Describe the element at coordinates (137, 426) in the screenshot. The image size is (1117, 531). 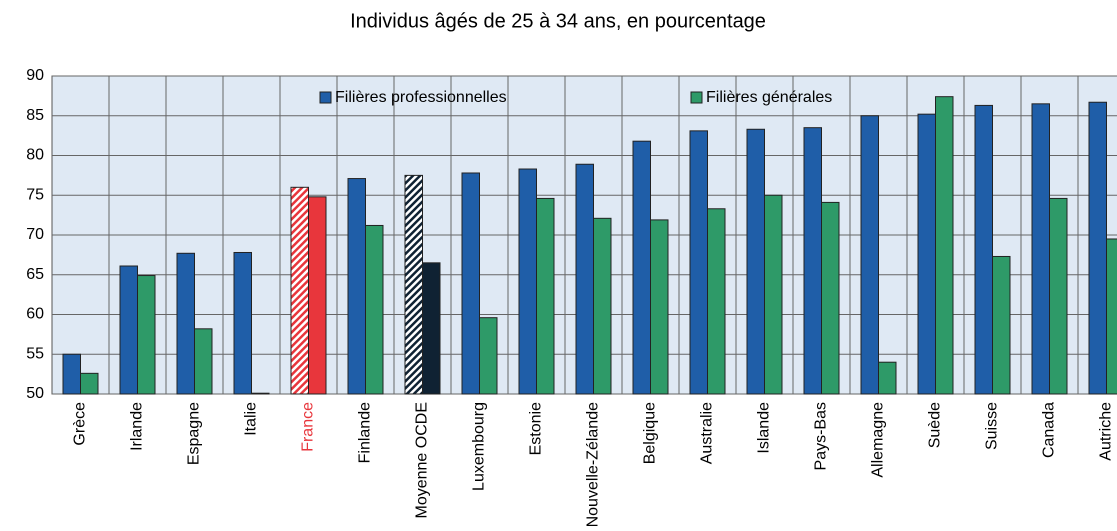
I see `x-tick-label: Irlande` at that location.